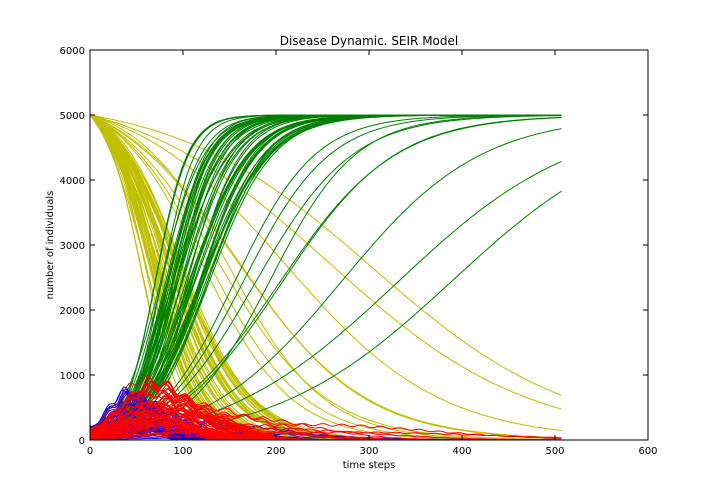  What do you see at coordinates (368, 451) in the screenshot?
I see `x-tick-label: 300` at bounding box center [368, 451].